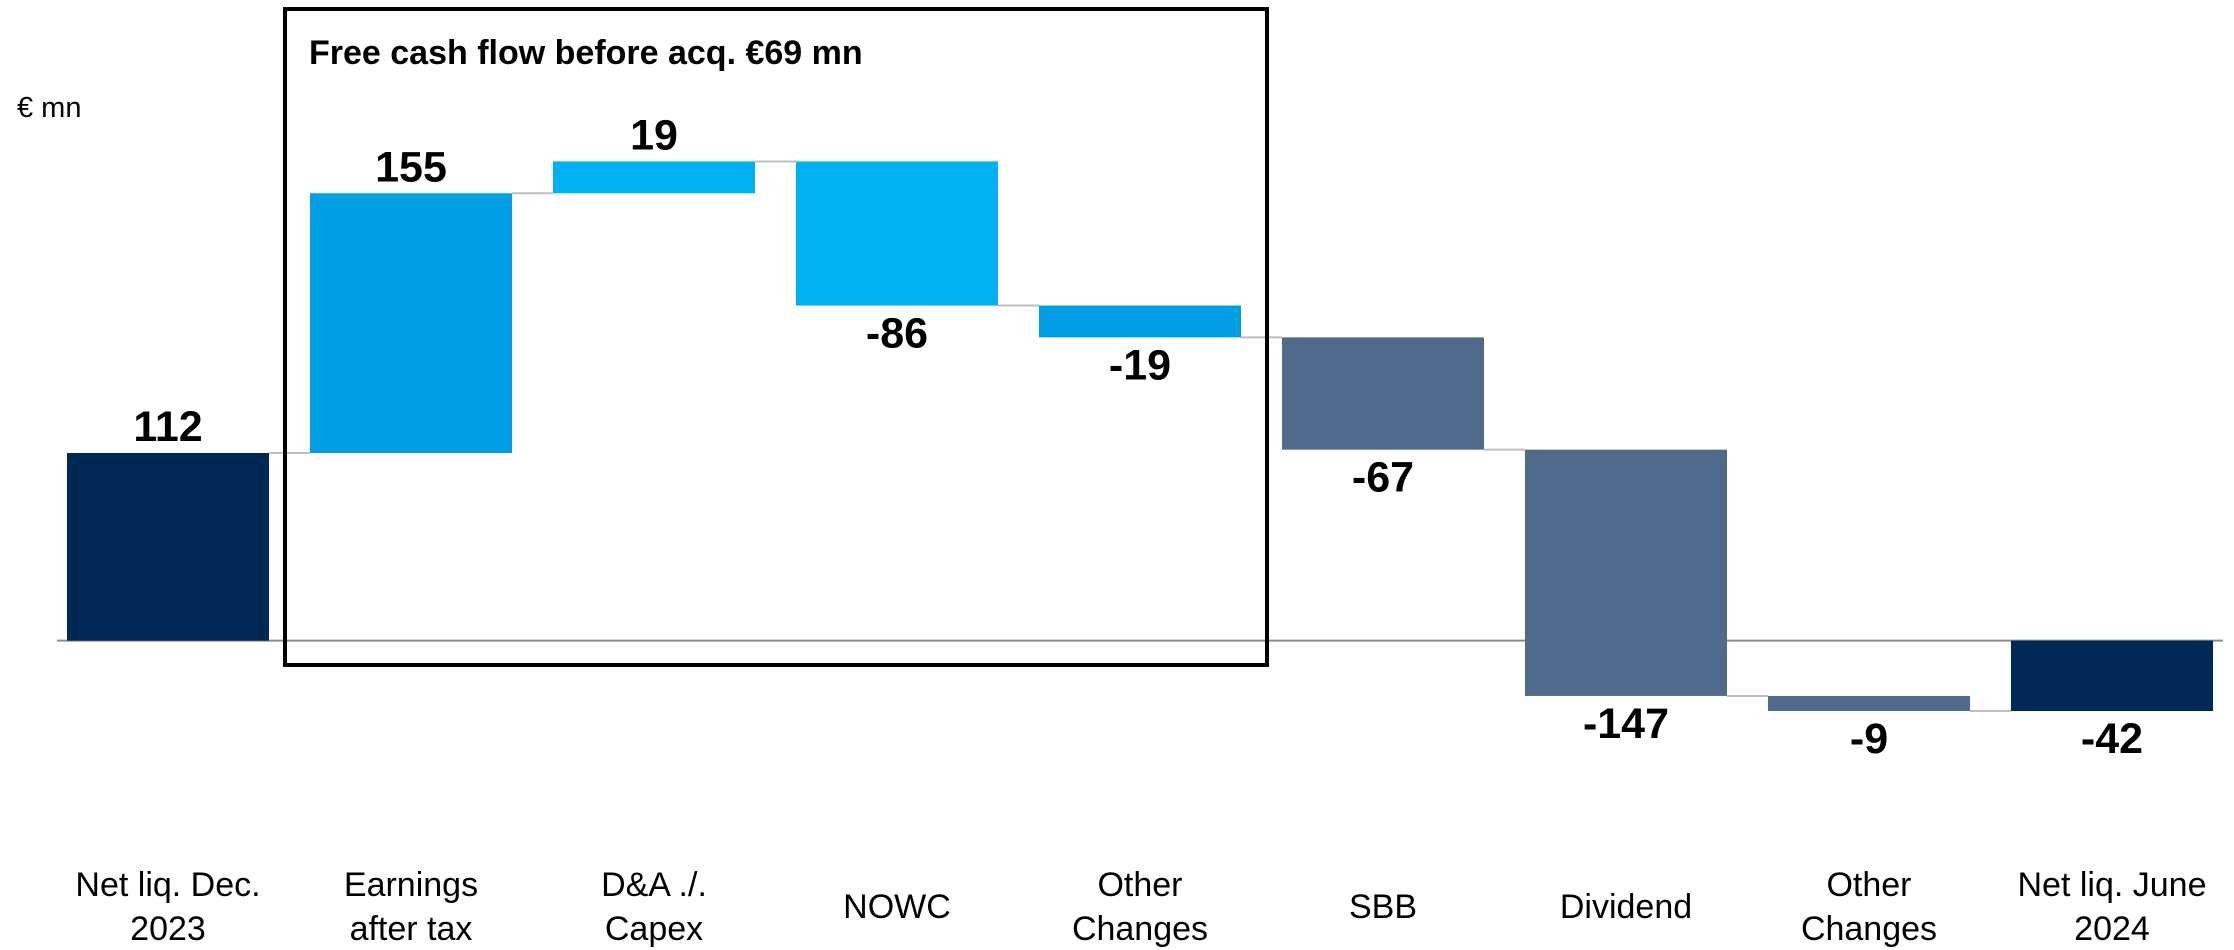  What do you see at coordinates (586, 53) in the screenshot?
I see `annotation: Free cash flow before acq. €69 mn` at bounding box center [586, 53].